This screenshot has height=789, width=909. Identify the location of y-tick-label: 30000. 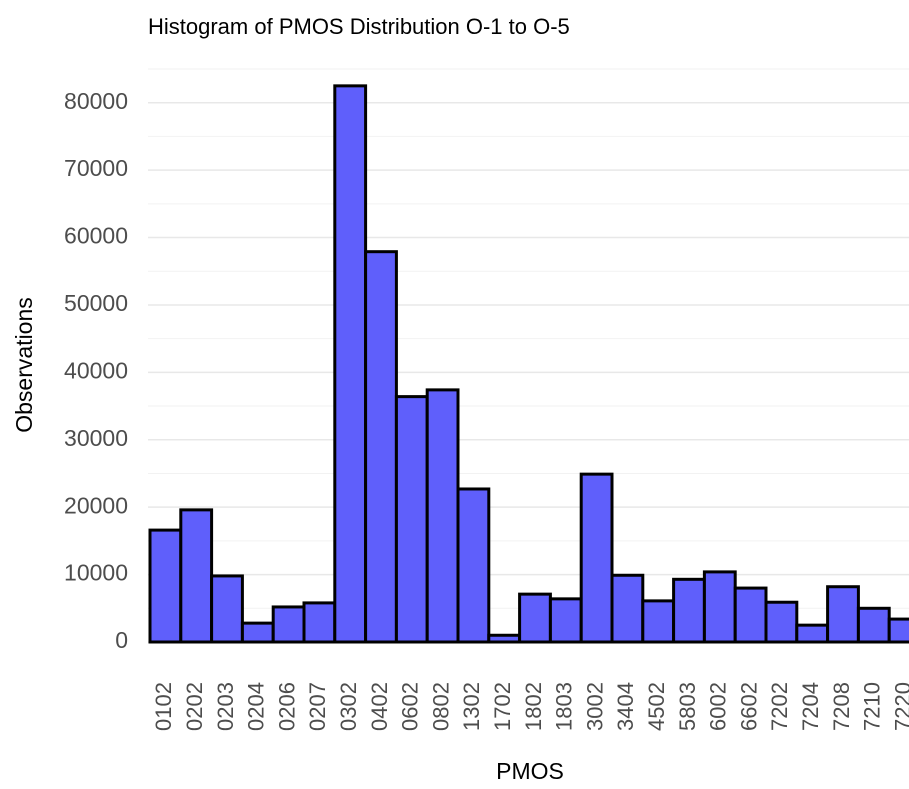
(96, 438).